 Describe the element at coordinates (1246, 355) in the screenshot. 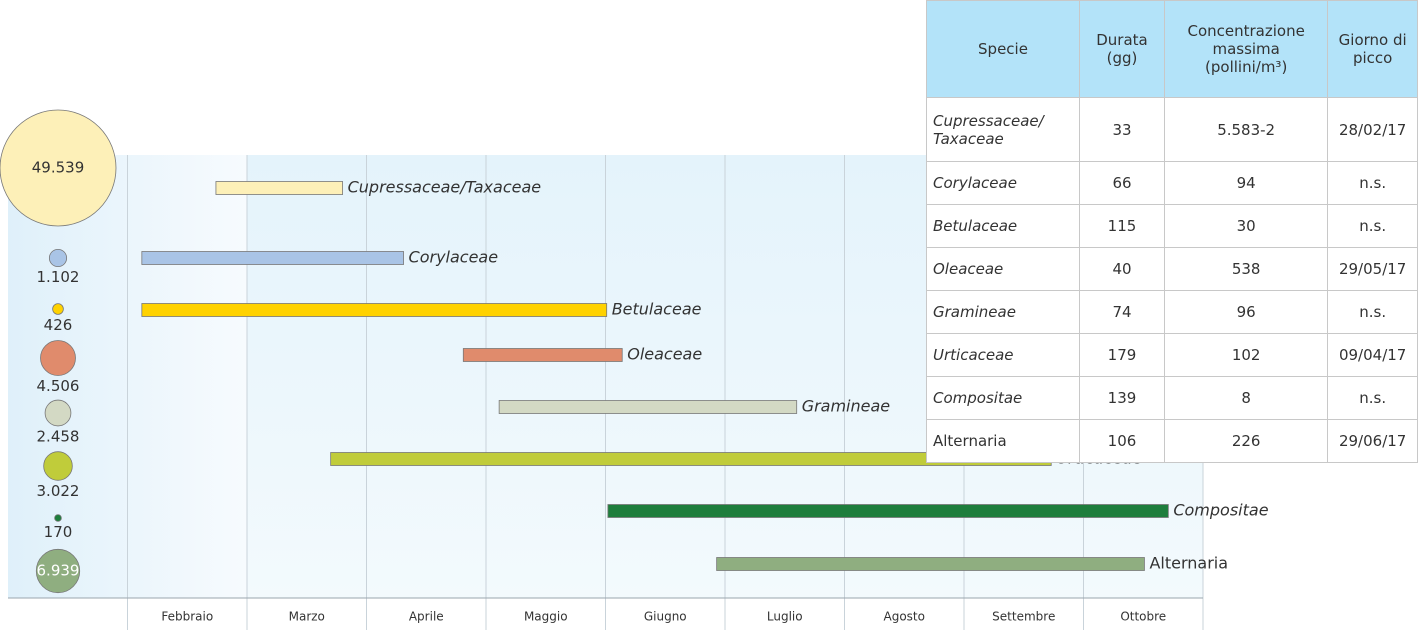

I see `table-cell: 102` at that location.